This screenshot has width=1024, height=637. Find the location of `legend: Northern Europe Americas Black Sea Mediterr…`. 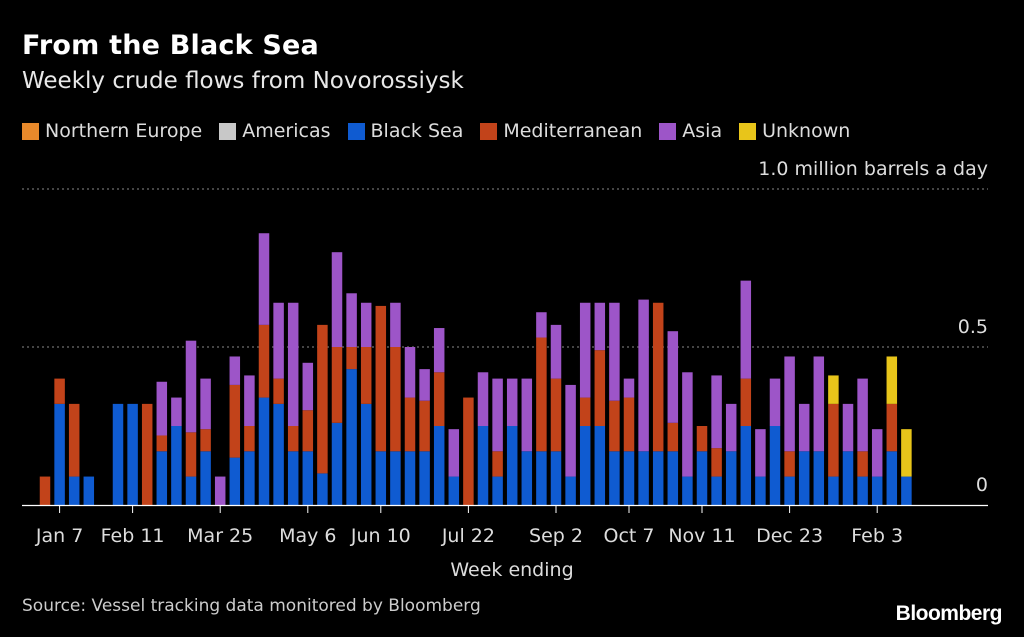

legend: Northern Europe Americas Black Sea Mediterr… is located at coordinates (444, 131).